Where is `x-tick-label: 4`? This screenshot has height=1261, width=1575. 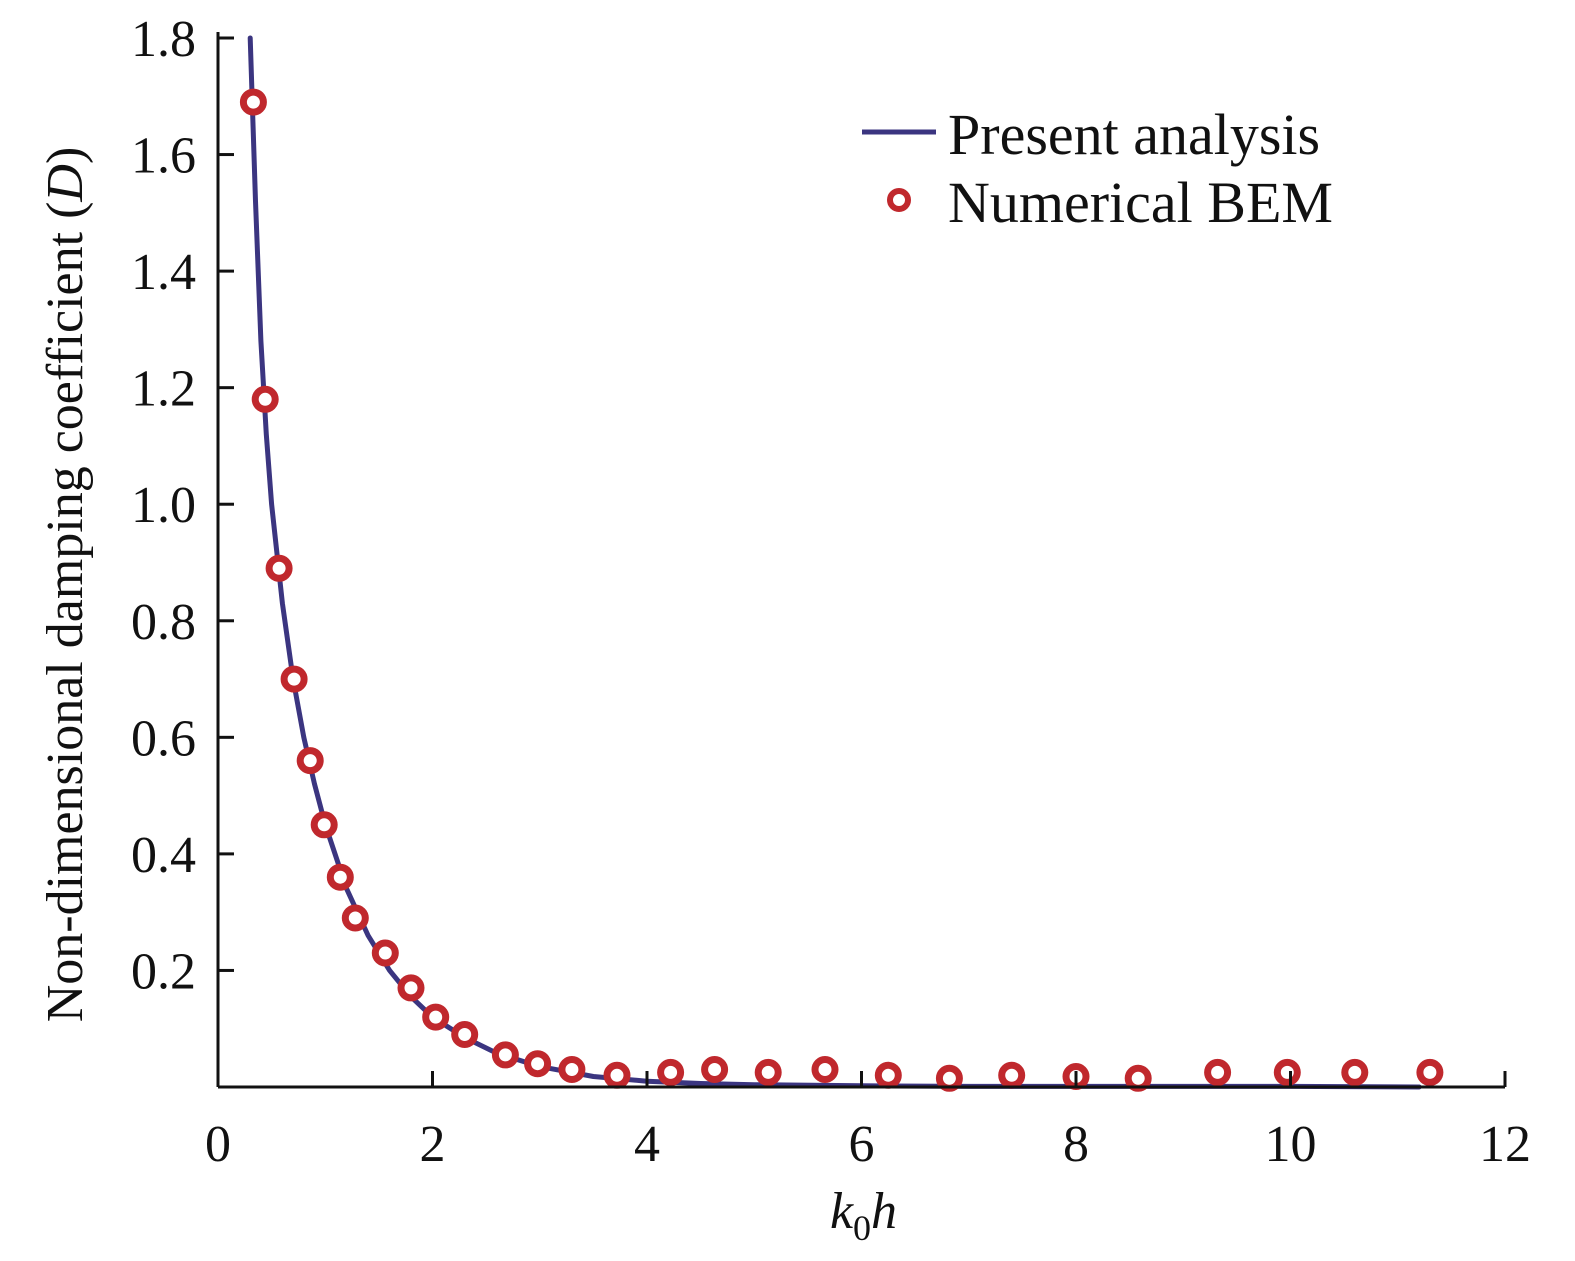 x-tick-label: 4 is located at coordinates (647, 1144).